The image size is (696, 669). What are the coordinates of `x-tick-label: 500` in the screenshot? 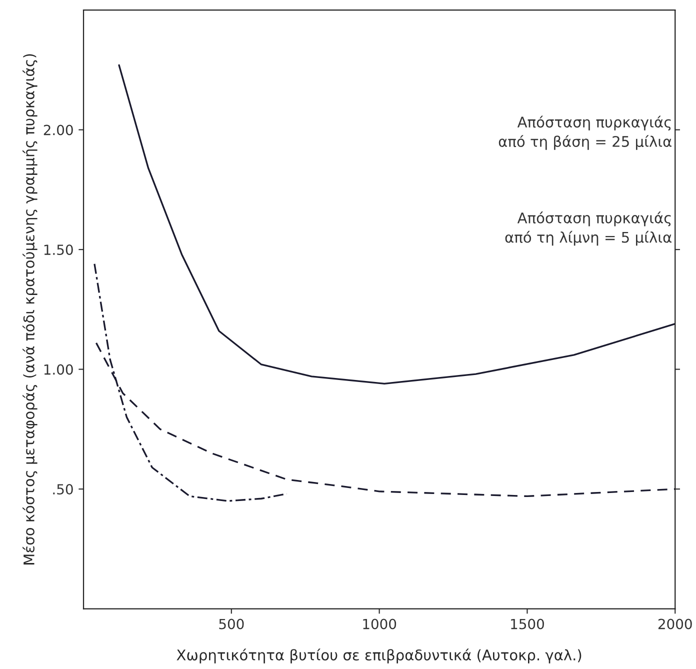 It's located at (231, 624).